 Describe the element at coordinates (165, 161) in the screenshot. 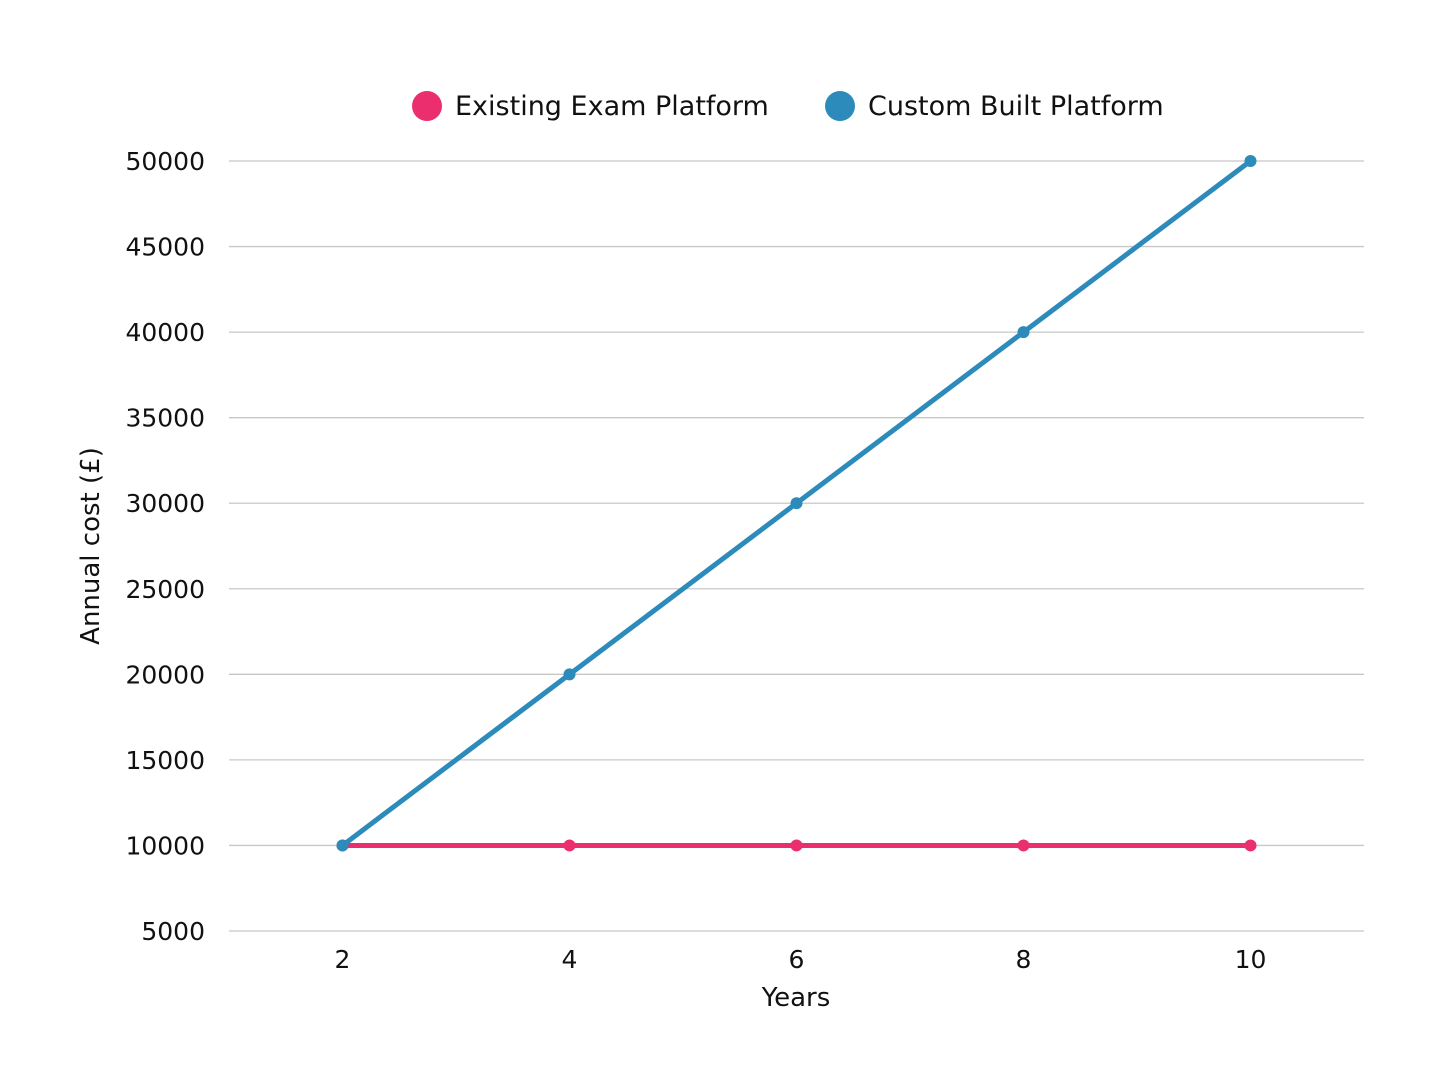

I see `y-tick-label: 50000` at that location.